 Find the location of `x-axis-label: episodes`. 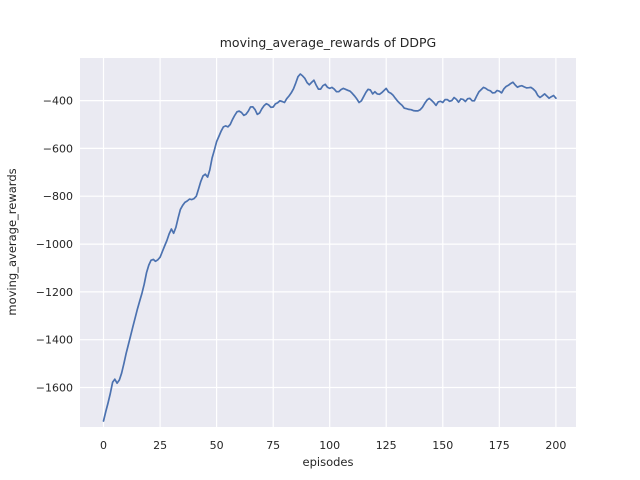

x-axis-label: episodes is located at coordinates (328, 462).